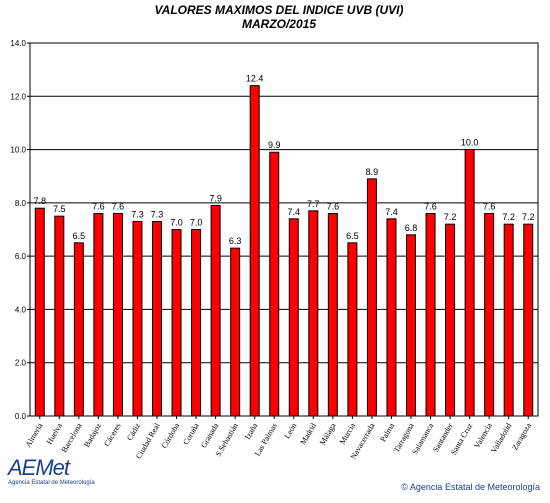 This screenshot has height=503, width=550. Describe the element at coordinates (112, 435) in the screenshot. I see `x-category-label: Cáceres` at that location.